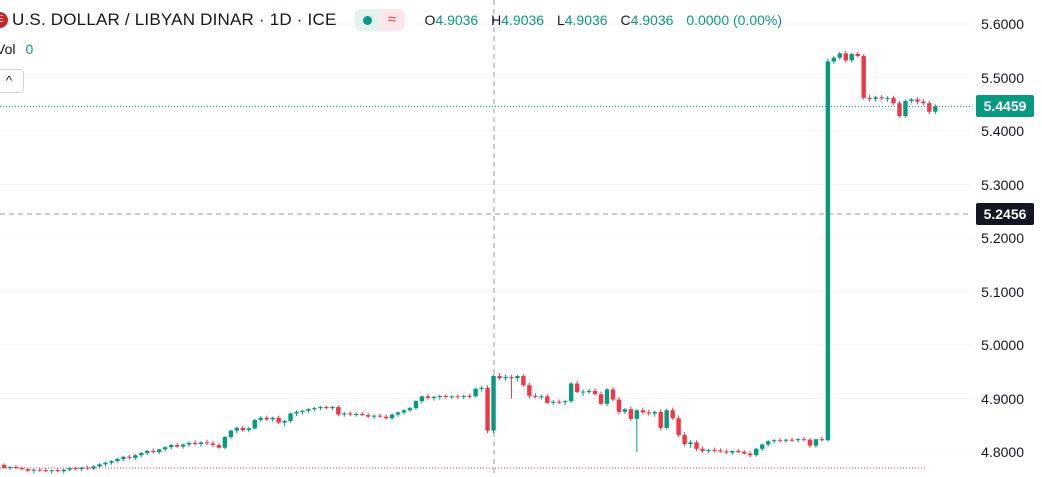 Image resolution: width=1042 pixels, height=477 pixels. What do you see at coordinates (1002, 345) in the screenshot?
I see `price-tick-label: 5.0000` at bounding box center [1002, 345].